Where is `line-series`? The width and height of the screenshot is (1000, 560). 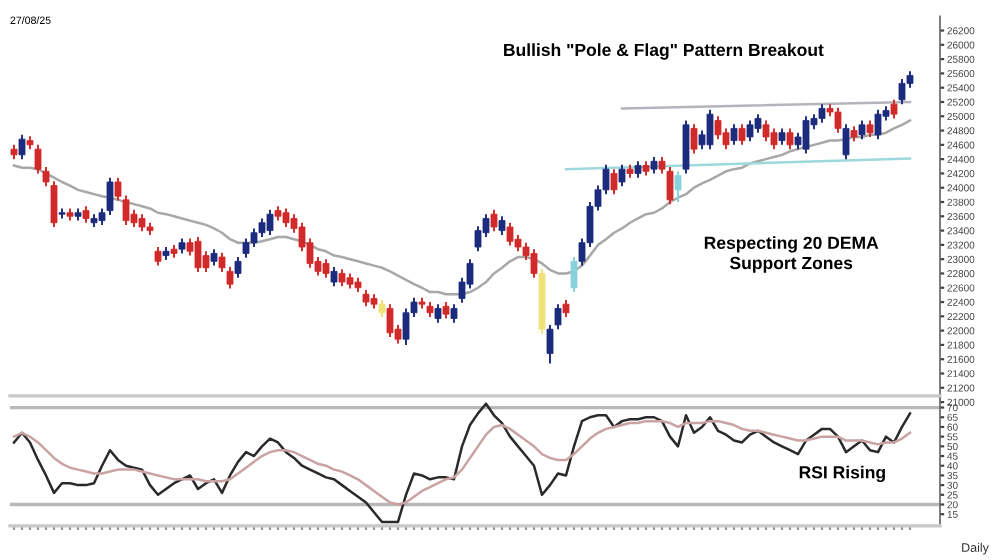 line-series is located at coordinates (462, 462).